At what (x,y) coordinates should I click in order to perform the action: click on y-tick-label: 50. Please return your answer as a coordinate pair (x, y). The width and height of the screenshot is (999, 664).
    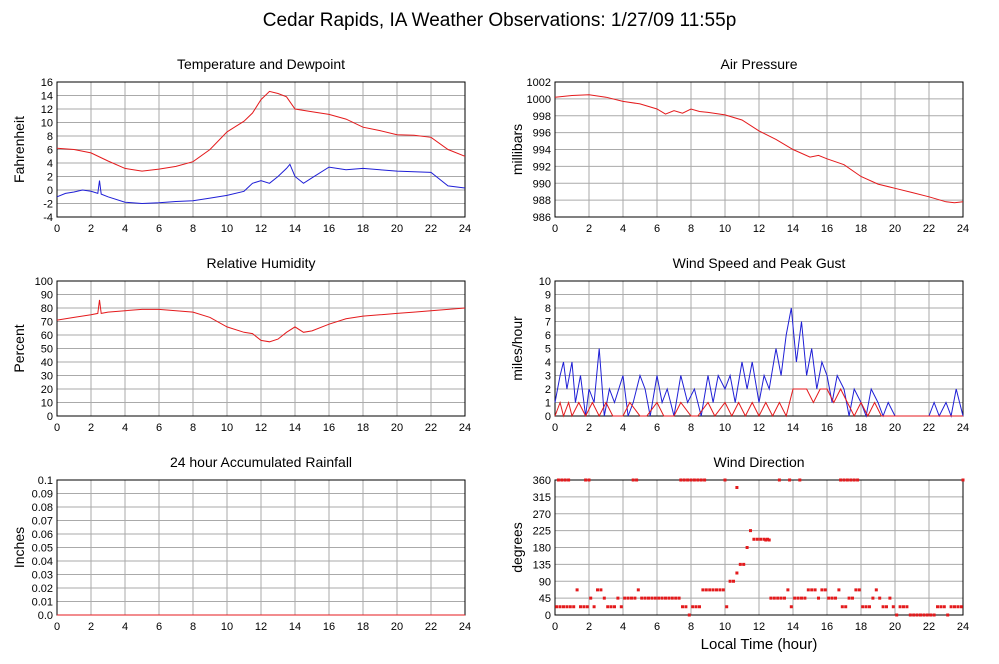
    Looking at the image, I should click on (47, 350).